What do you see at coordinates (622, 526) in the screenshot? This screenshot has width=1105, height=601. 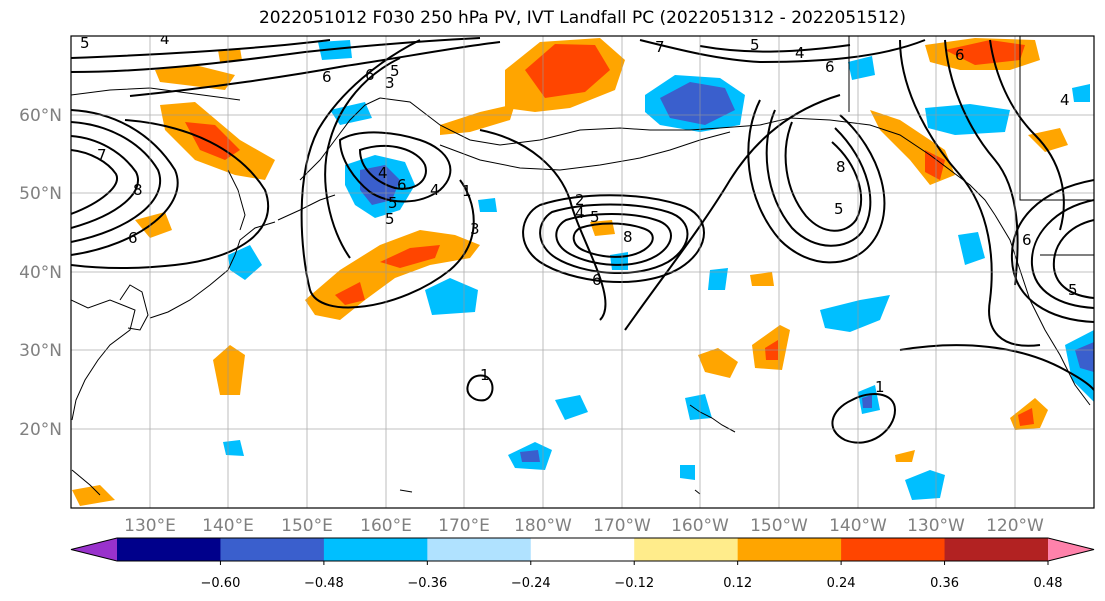 I see `lon-label: 170°W` at bounding box center [622, 526].